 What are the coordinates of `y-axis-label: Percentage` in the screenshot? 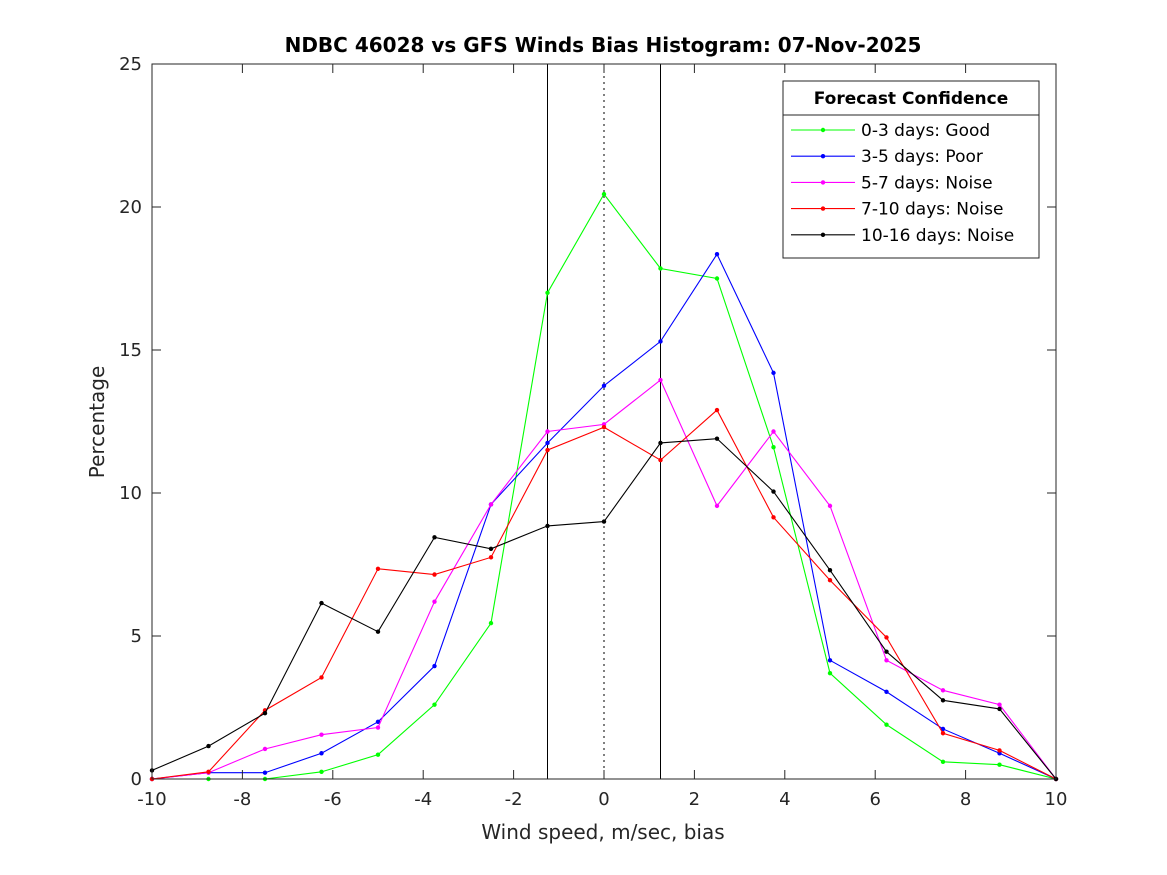 It's located at (97, 422).